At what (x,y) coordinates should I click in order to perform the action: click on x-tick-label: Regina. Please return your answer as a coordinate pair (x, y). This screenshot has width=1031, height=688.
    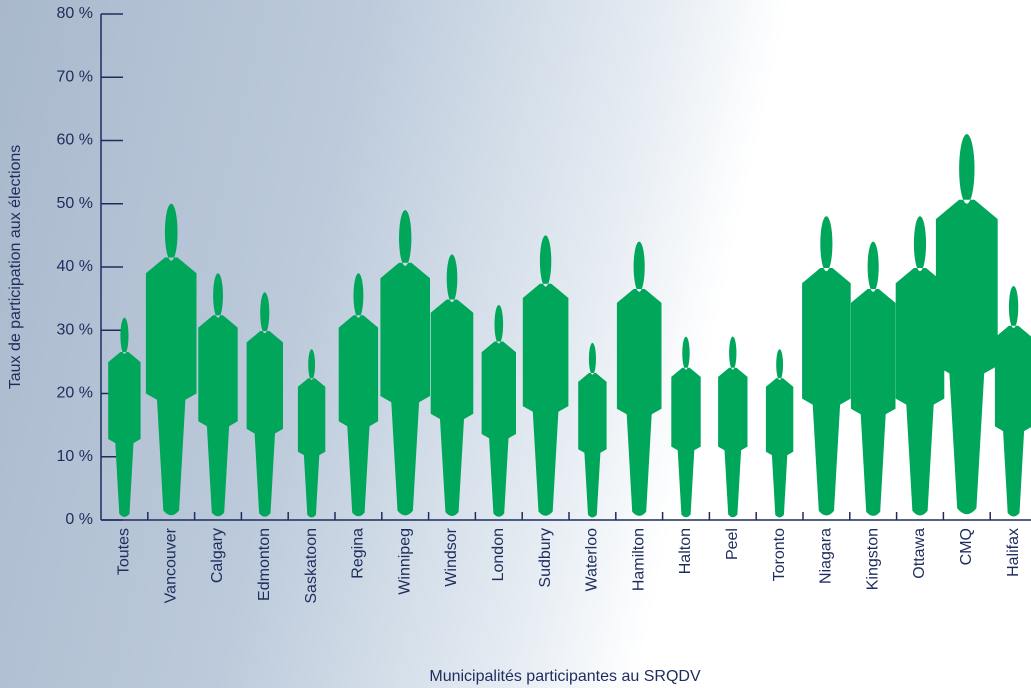
    Looking at the image, I should click on (358, 553).